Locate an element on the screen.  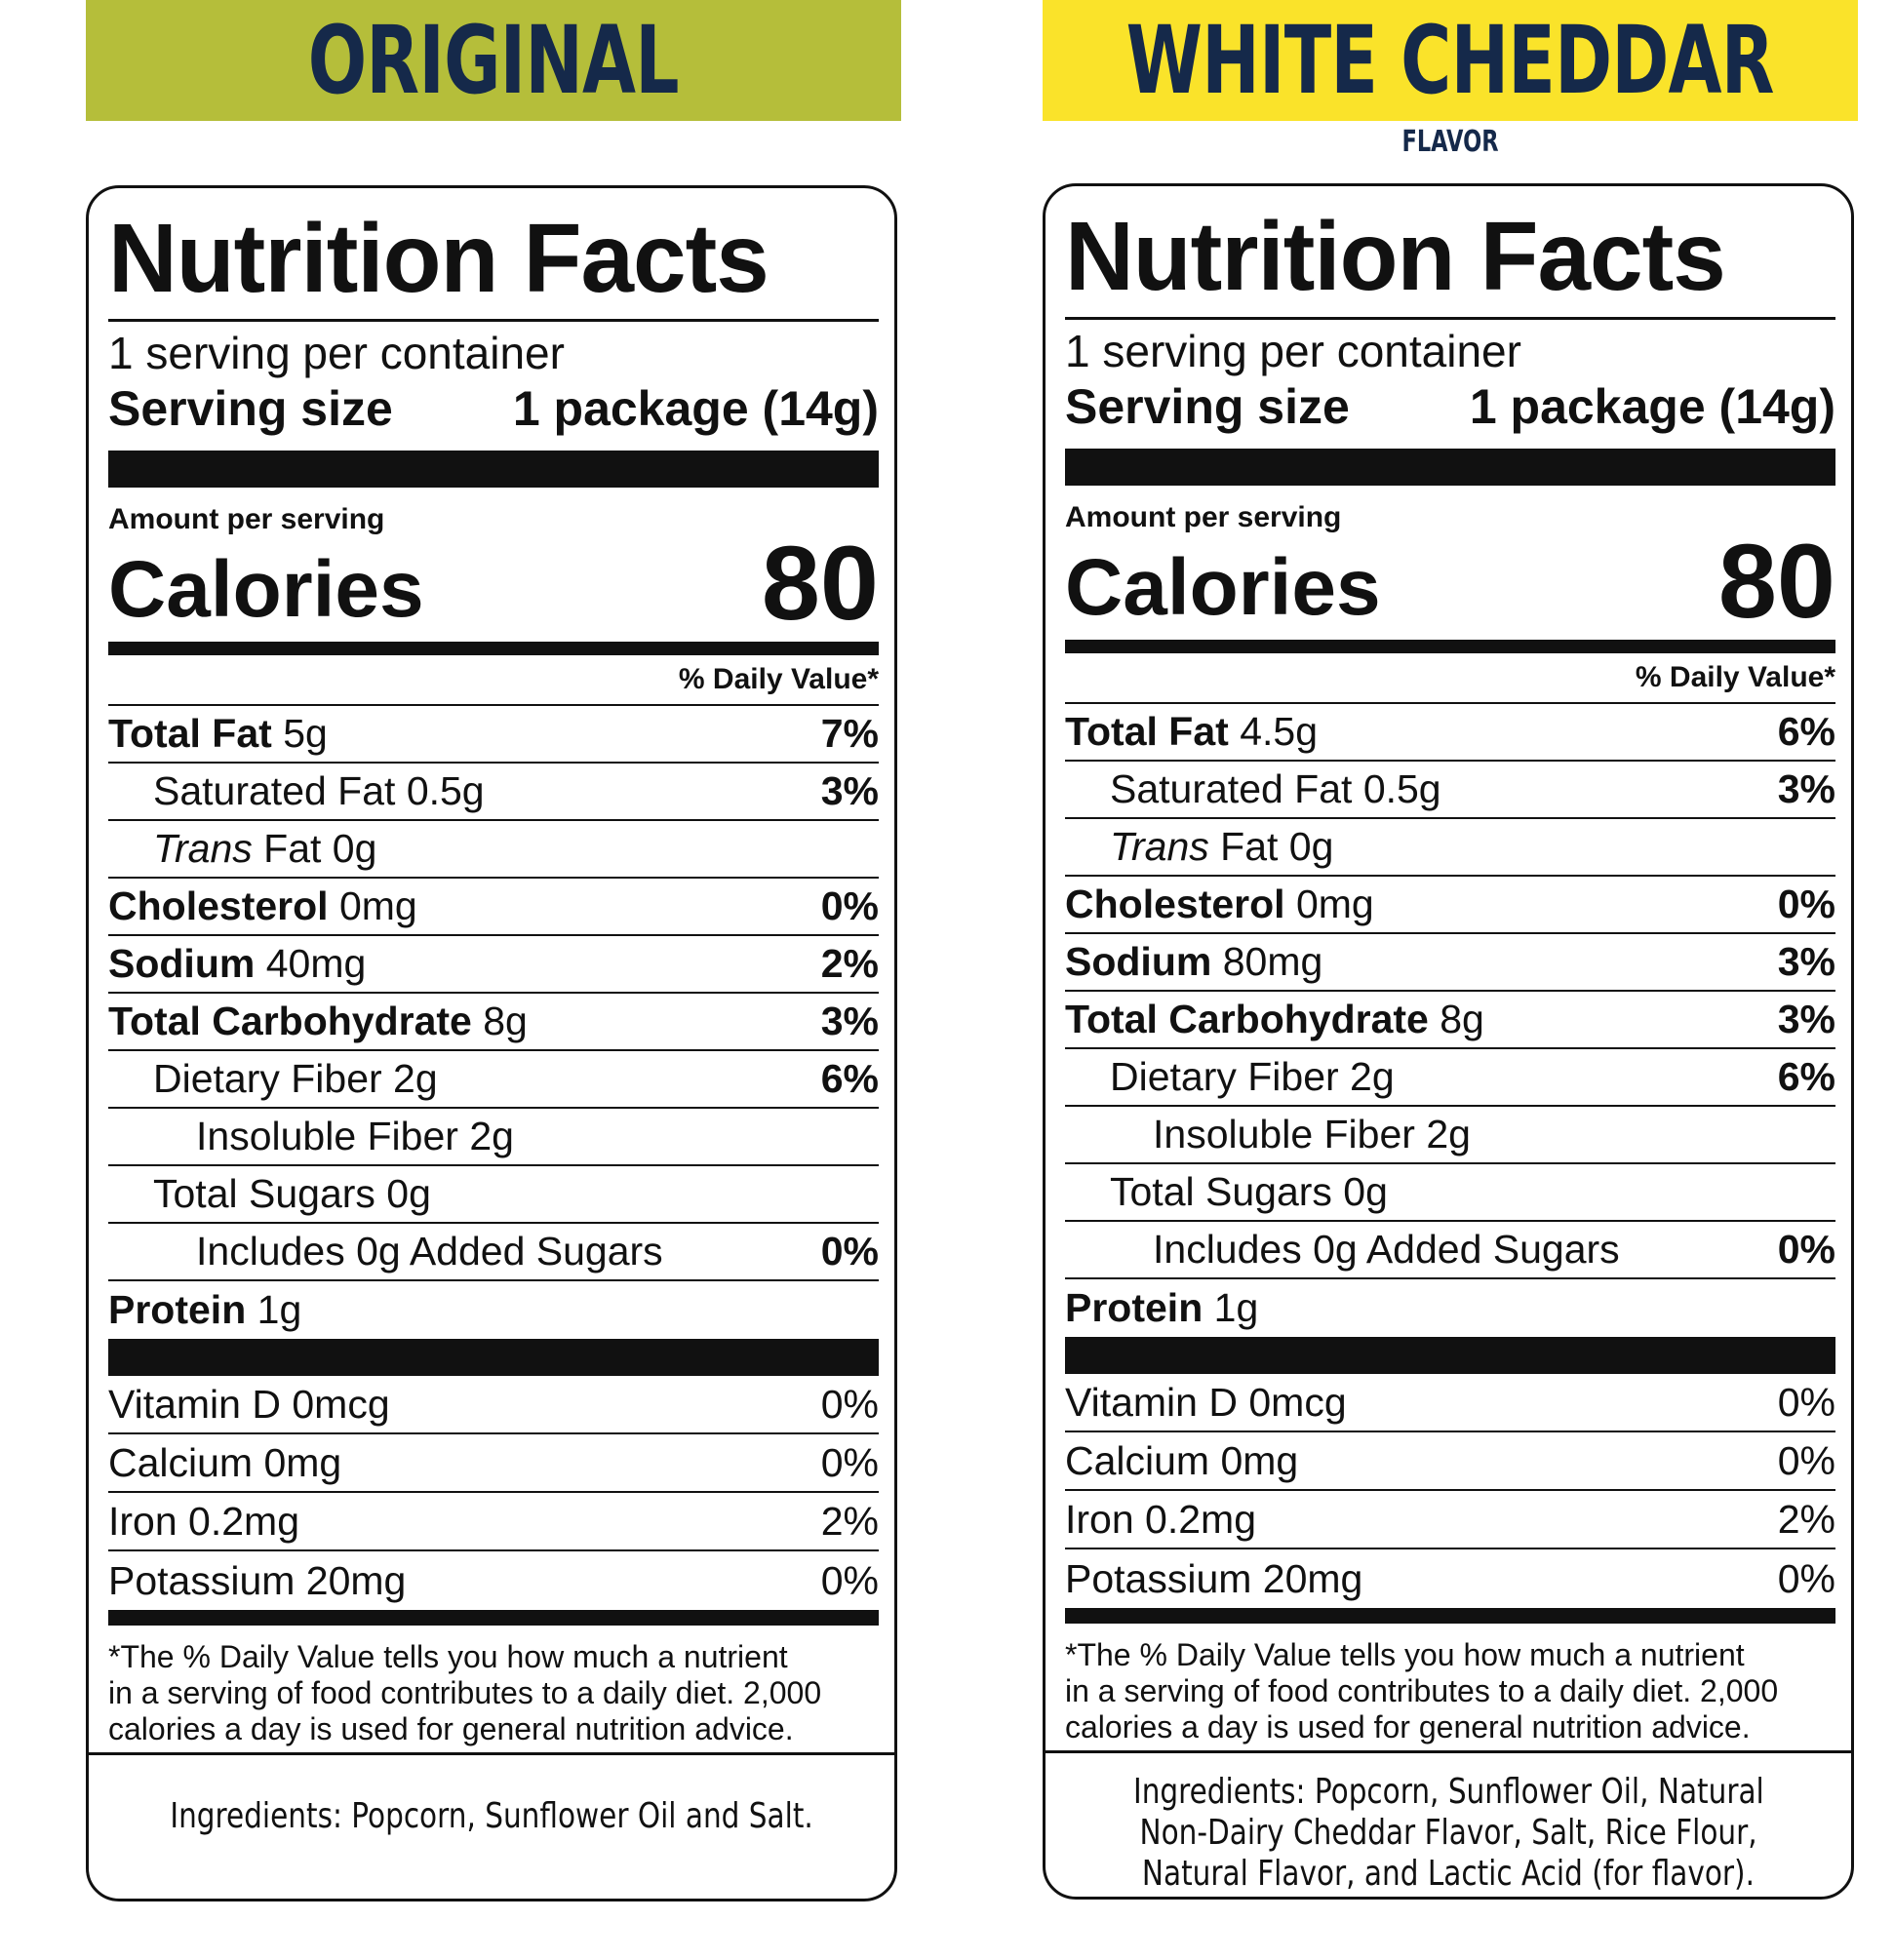
nutrient-dv: 6% is located at coordinates (849, 1078).